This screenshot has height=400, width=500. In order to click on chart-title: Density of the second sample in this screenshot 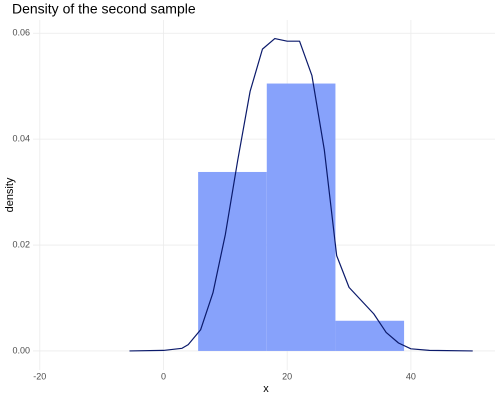, I will do `click(104, 9)`.